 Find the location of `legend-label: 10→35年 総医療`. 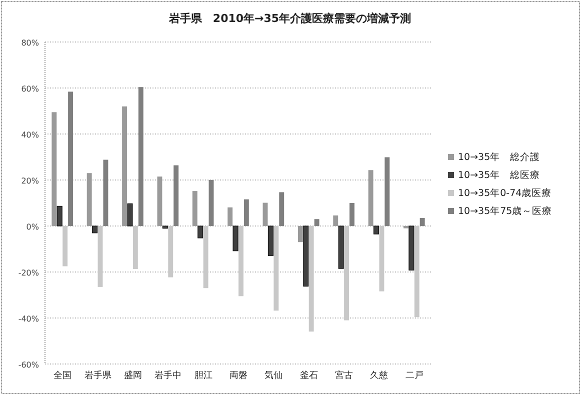

legend-label: 10→35年 総医療 is located at coordinates (499, 175).